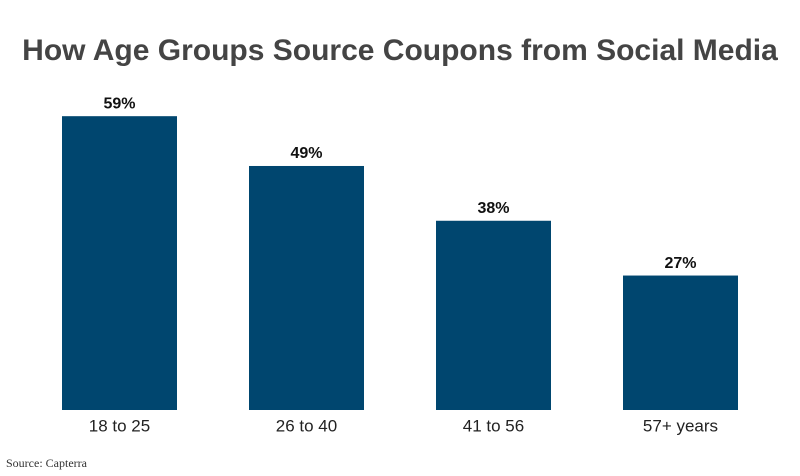  What do you see at coordinates (119, 103) in the screenshot?
I see `value-label: 59%` at bounding box center [119, 103].